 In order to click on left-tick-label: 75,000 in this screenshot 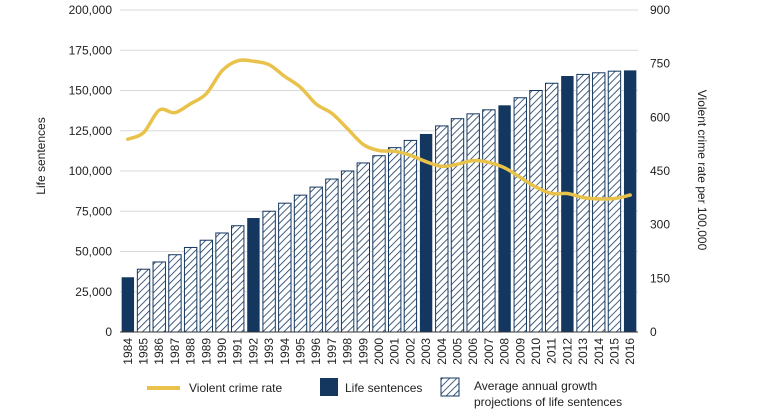, I will do `click(93, 211)`.